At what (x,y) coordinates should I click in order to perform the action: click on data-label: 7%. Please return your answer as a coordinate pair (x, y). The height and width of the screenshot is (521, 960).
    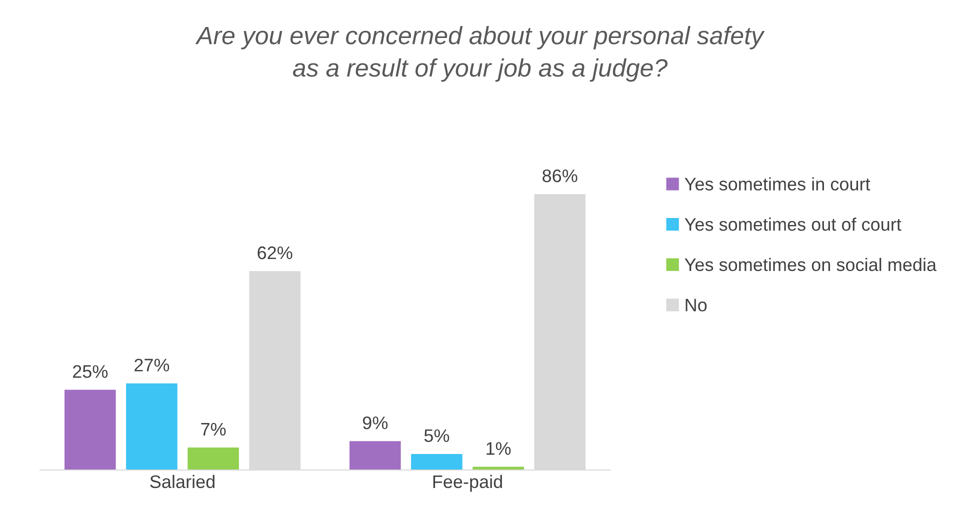
    Looking at the image, I should click on (213, 429).